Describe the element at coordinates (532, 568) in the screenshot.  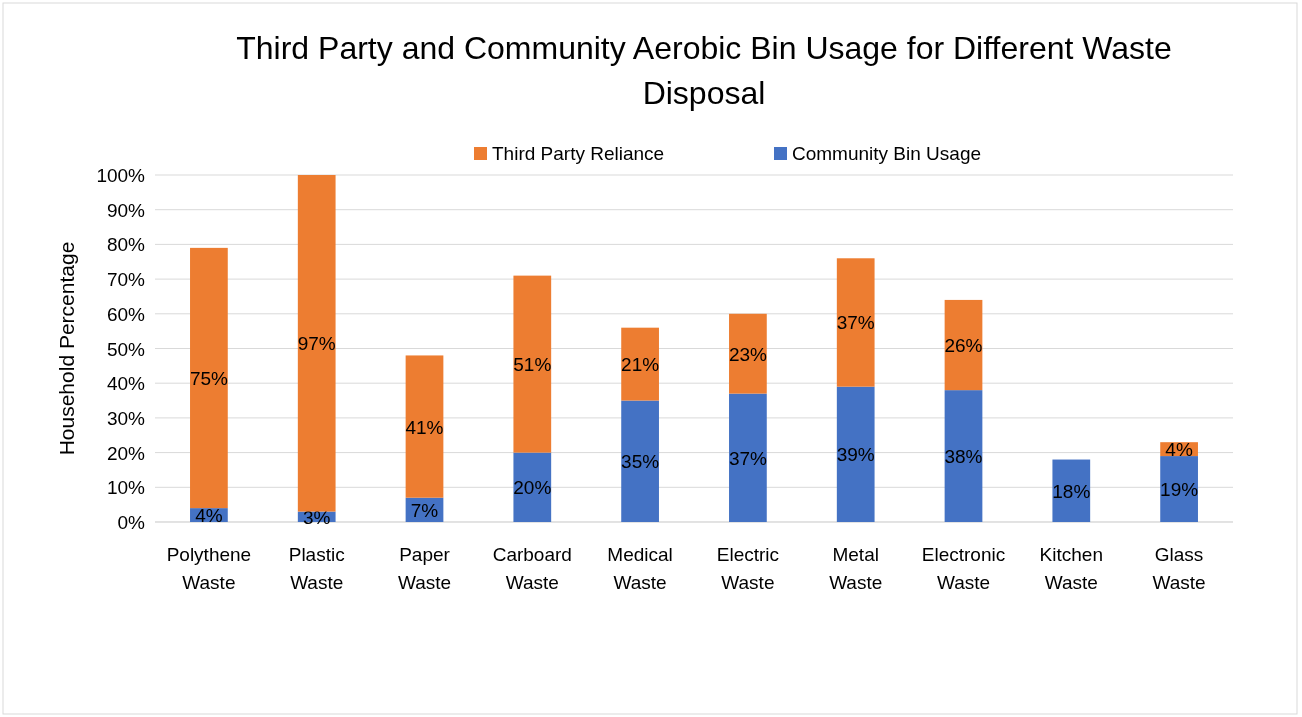
I see `x-tick-label: Carboard Waste` at that location.